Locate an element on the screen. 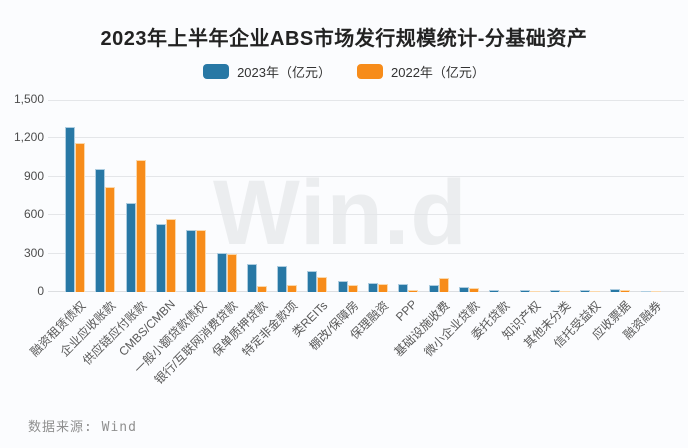 Image resolution: width=688 pixels, height=448 pixels. legend-label-2022: 2022年（亿元） is located at coordinates (438, 72).